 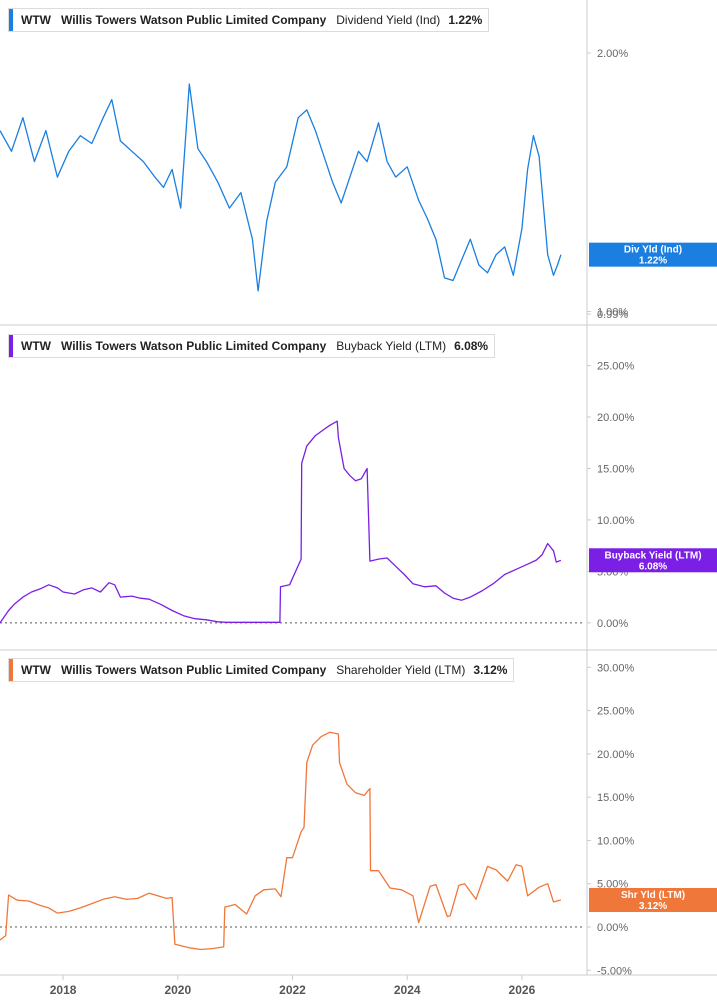 I want to click on metric-value: 1.22%, so click(x=465, y=20).